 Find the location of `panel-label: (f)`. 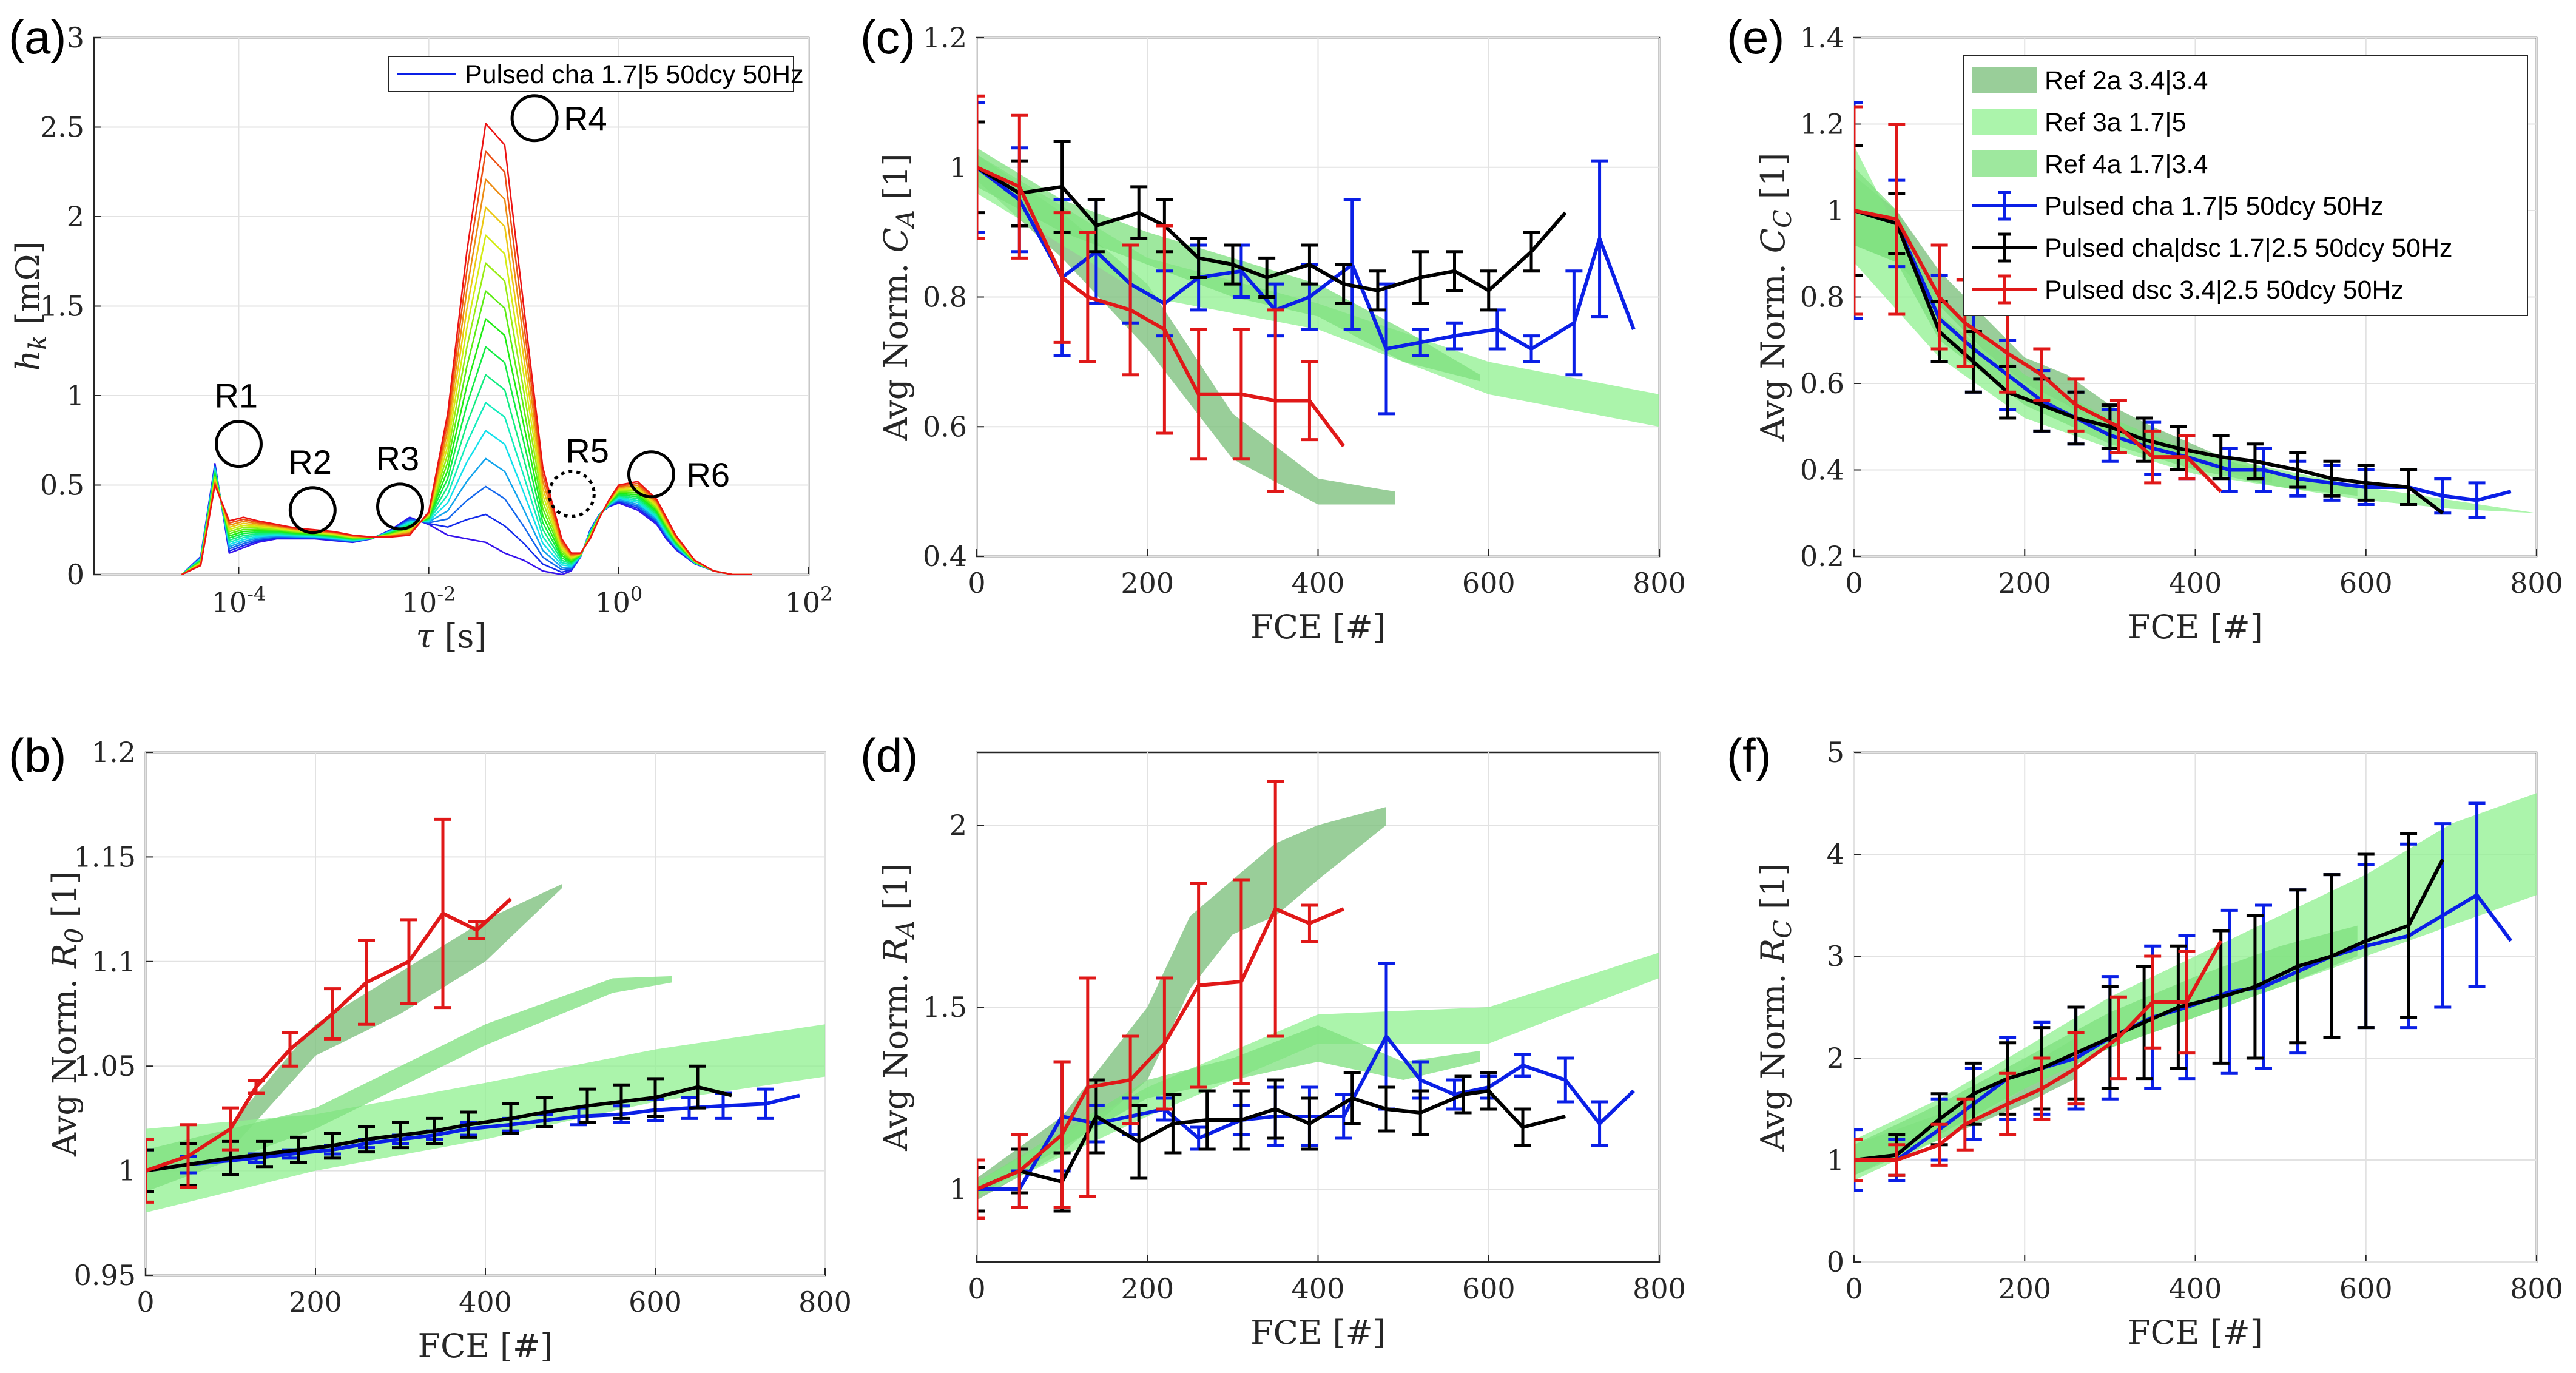

panel-label: (f) is located at coordinates (1749, 755).